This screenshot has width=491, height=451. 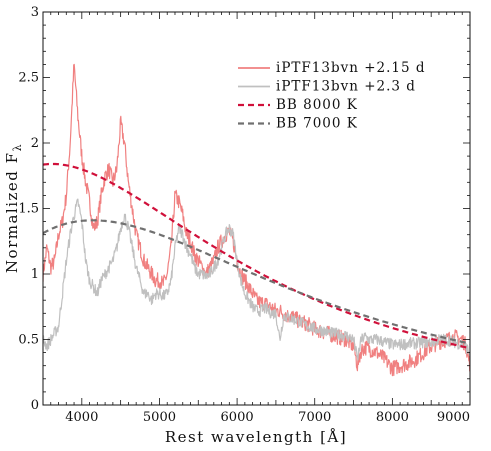 What do you see at coordinates (159, 417) in the screenshot?
I see `x-tick-label: 5000` at bounding box center [159, 417].